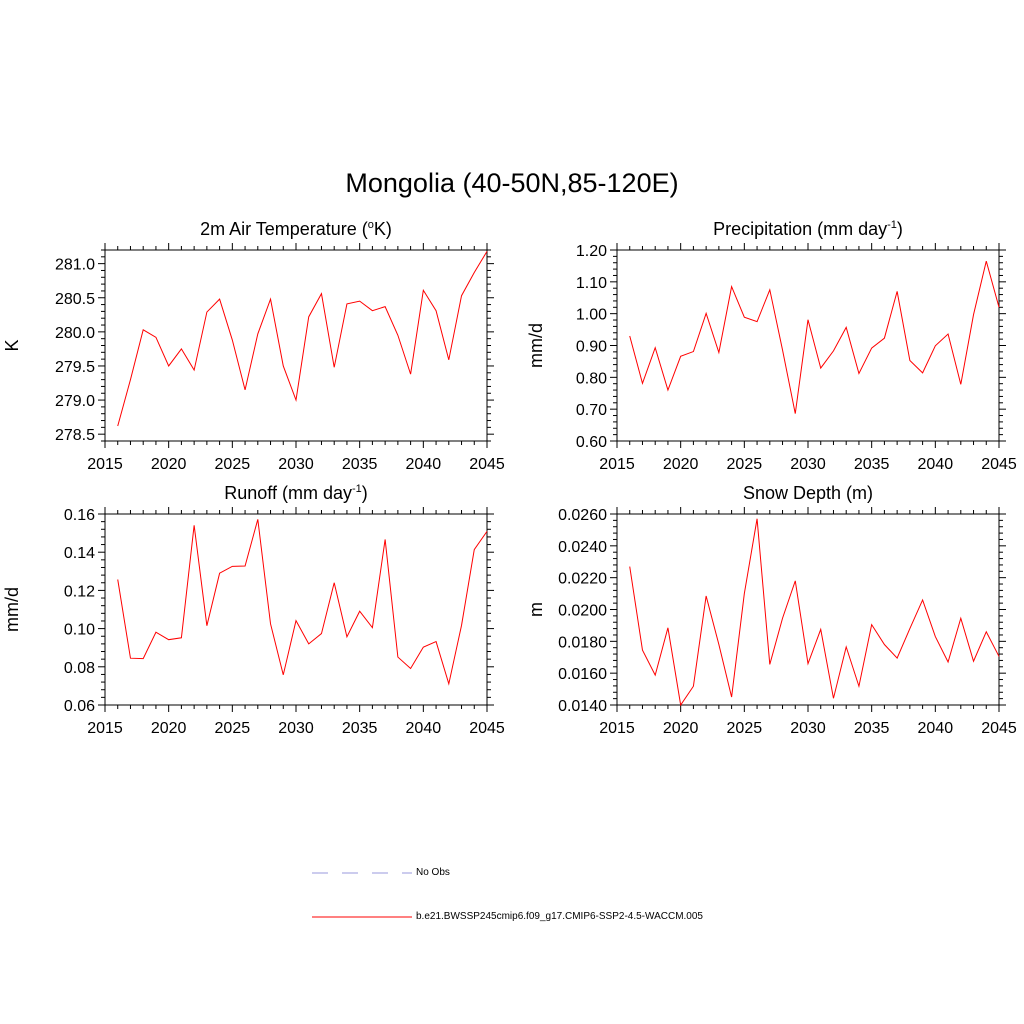 This screenshot has height=1024, width=1024. What do you see at coordinates (79, 668) in the screenshot?
I see `y-tick-label: 0.08` at bounding box center [79, 668].